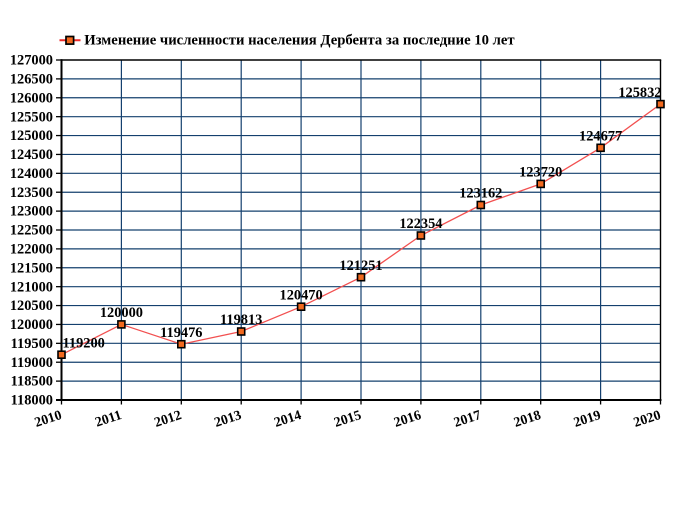  What do you see at coordinates (84, 343) in the screenshot?
I see `svg-text: 119200` at bounding box center [84, 343].